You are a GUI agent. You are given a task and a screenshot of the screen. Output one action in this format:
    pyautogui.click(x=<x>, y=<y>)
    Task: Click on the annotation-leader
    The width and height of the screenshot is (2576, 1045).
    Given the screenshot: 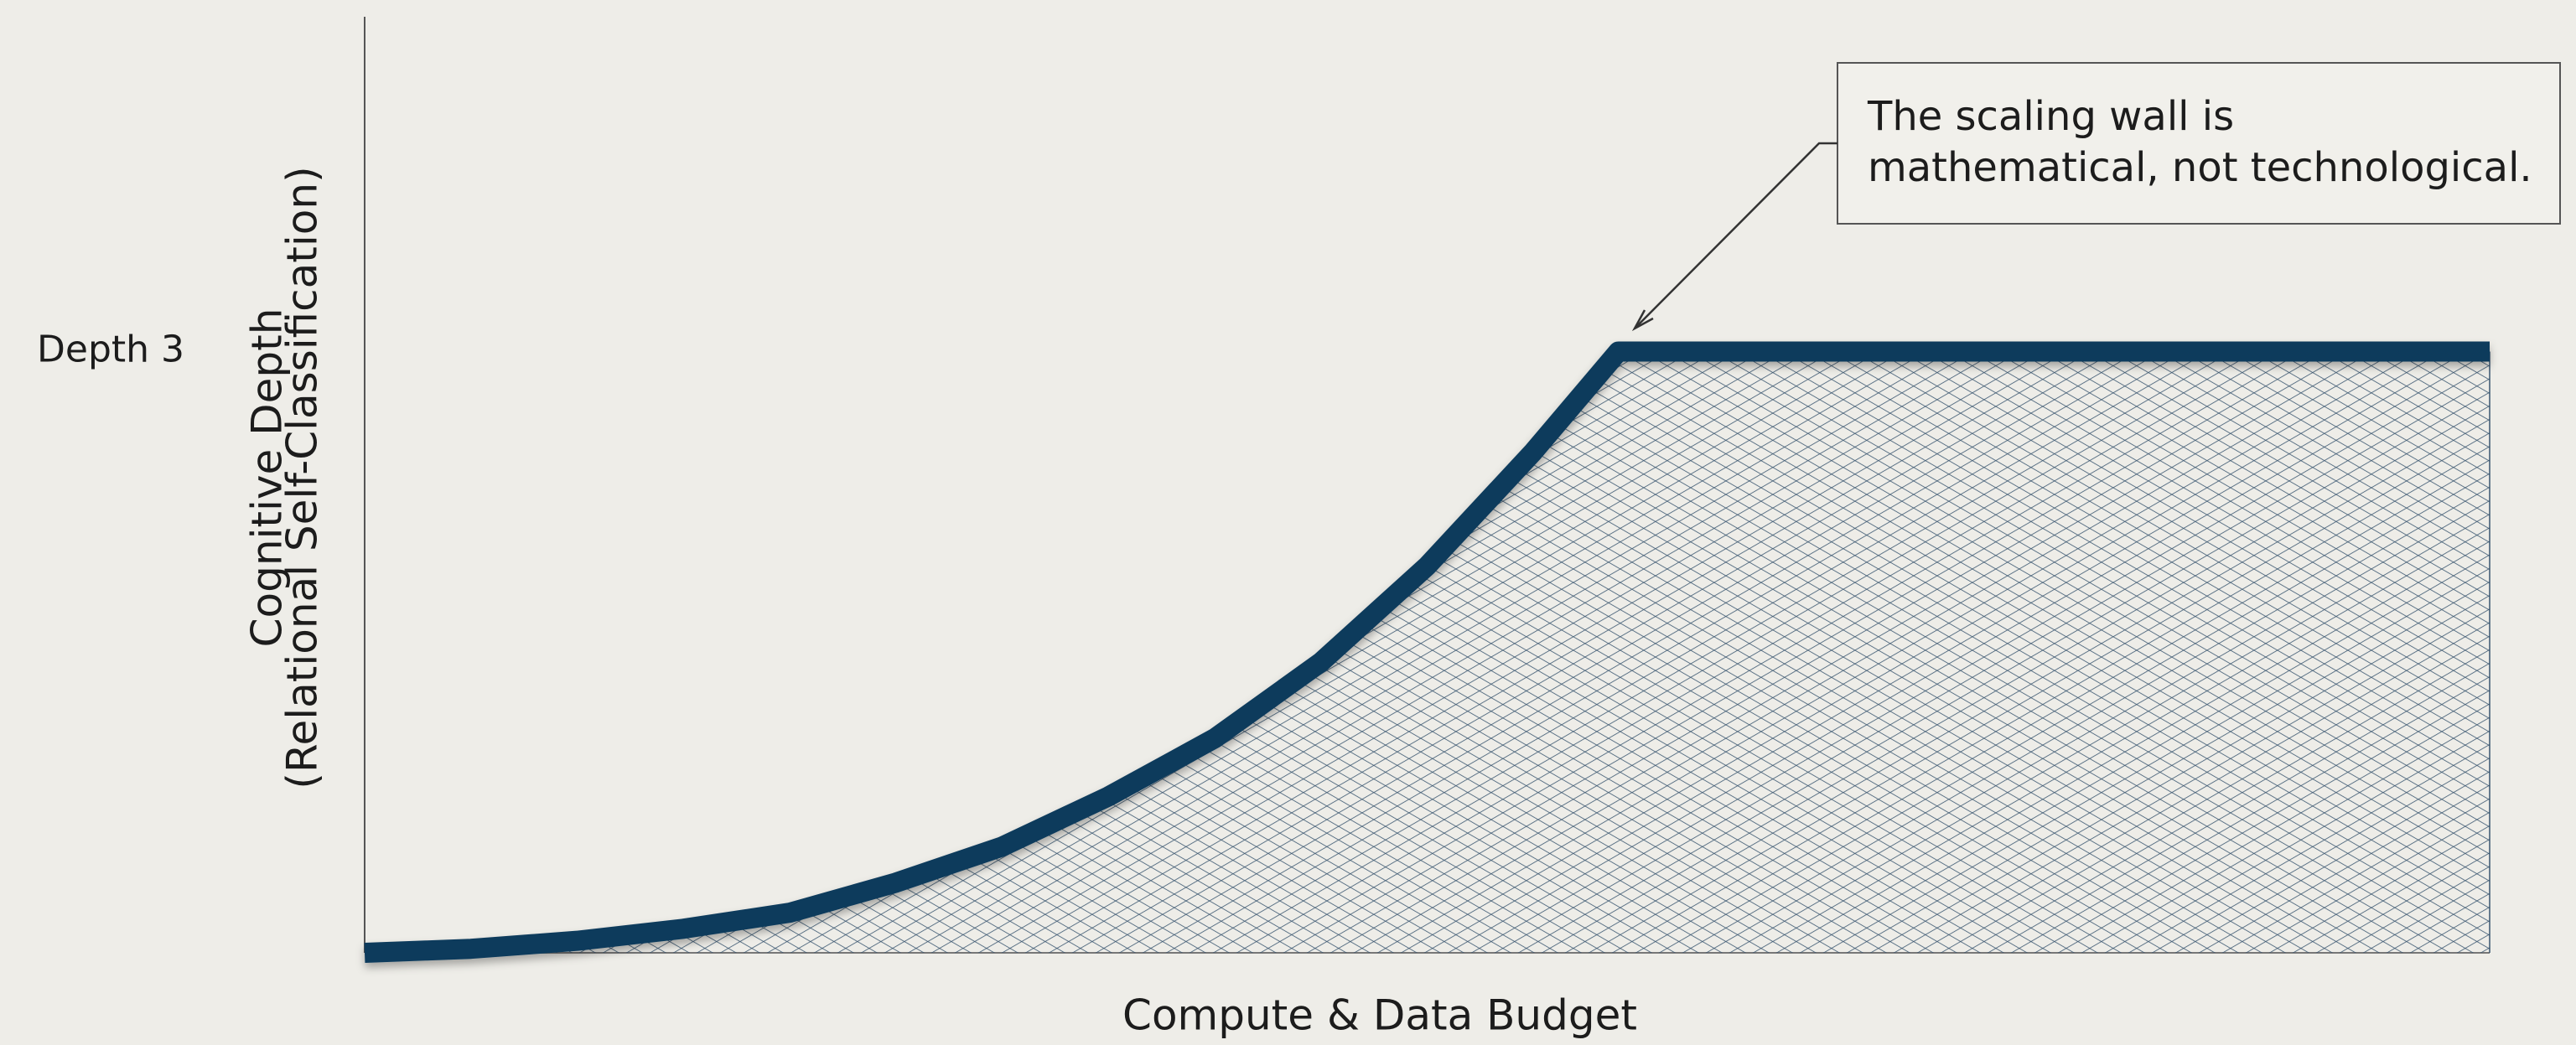 What is the action you would take?
    pyautogui.click(x=1735, y=235)
    